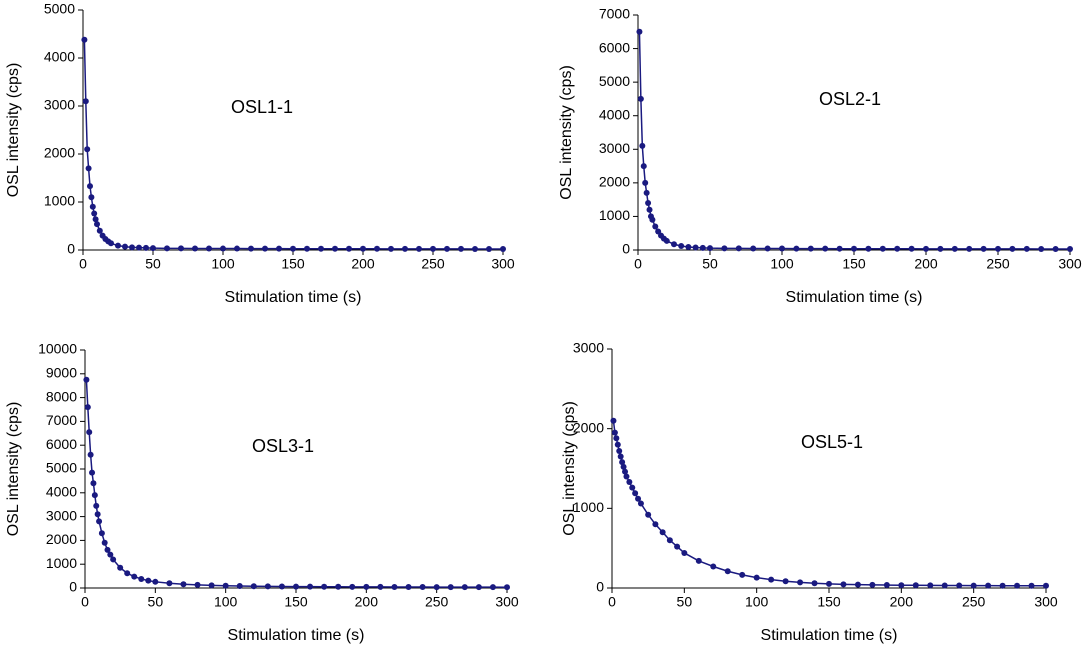  What do you see at coordinates (59, 105) in the screenshot?
I see `y-tick-label: 3000` at bounding box center [59, 105].